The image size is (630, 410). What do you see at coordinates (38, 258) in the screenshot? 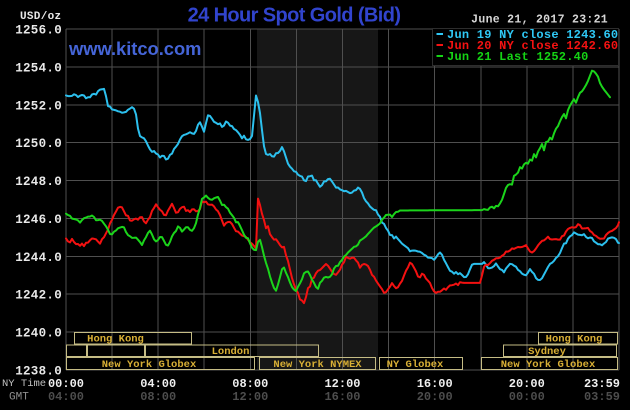
I see `svg-text: 1244.0` at bounding box center [38, 258].